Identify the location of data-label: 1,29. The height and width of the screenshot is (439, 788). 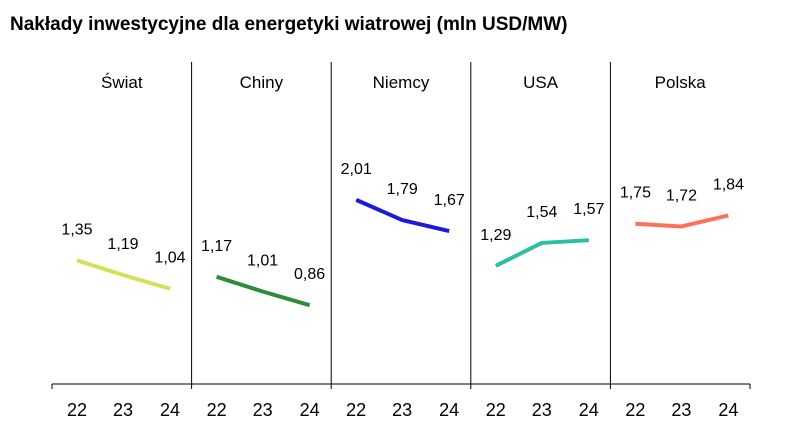
(495, 235).